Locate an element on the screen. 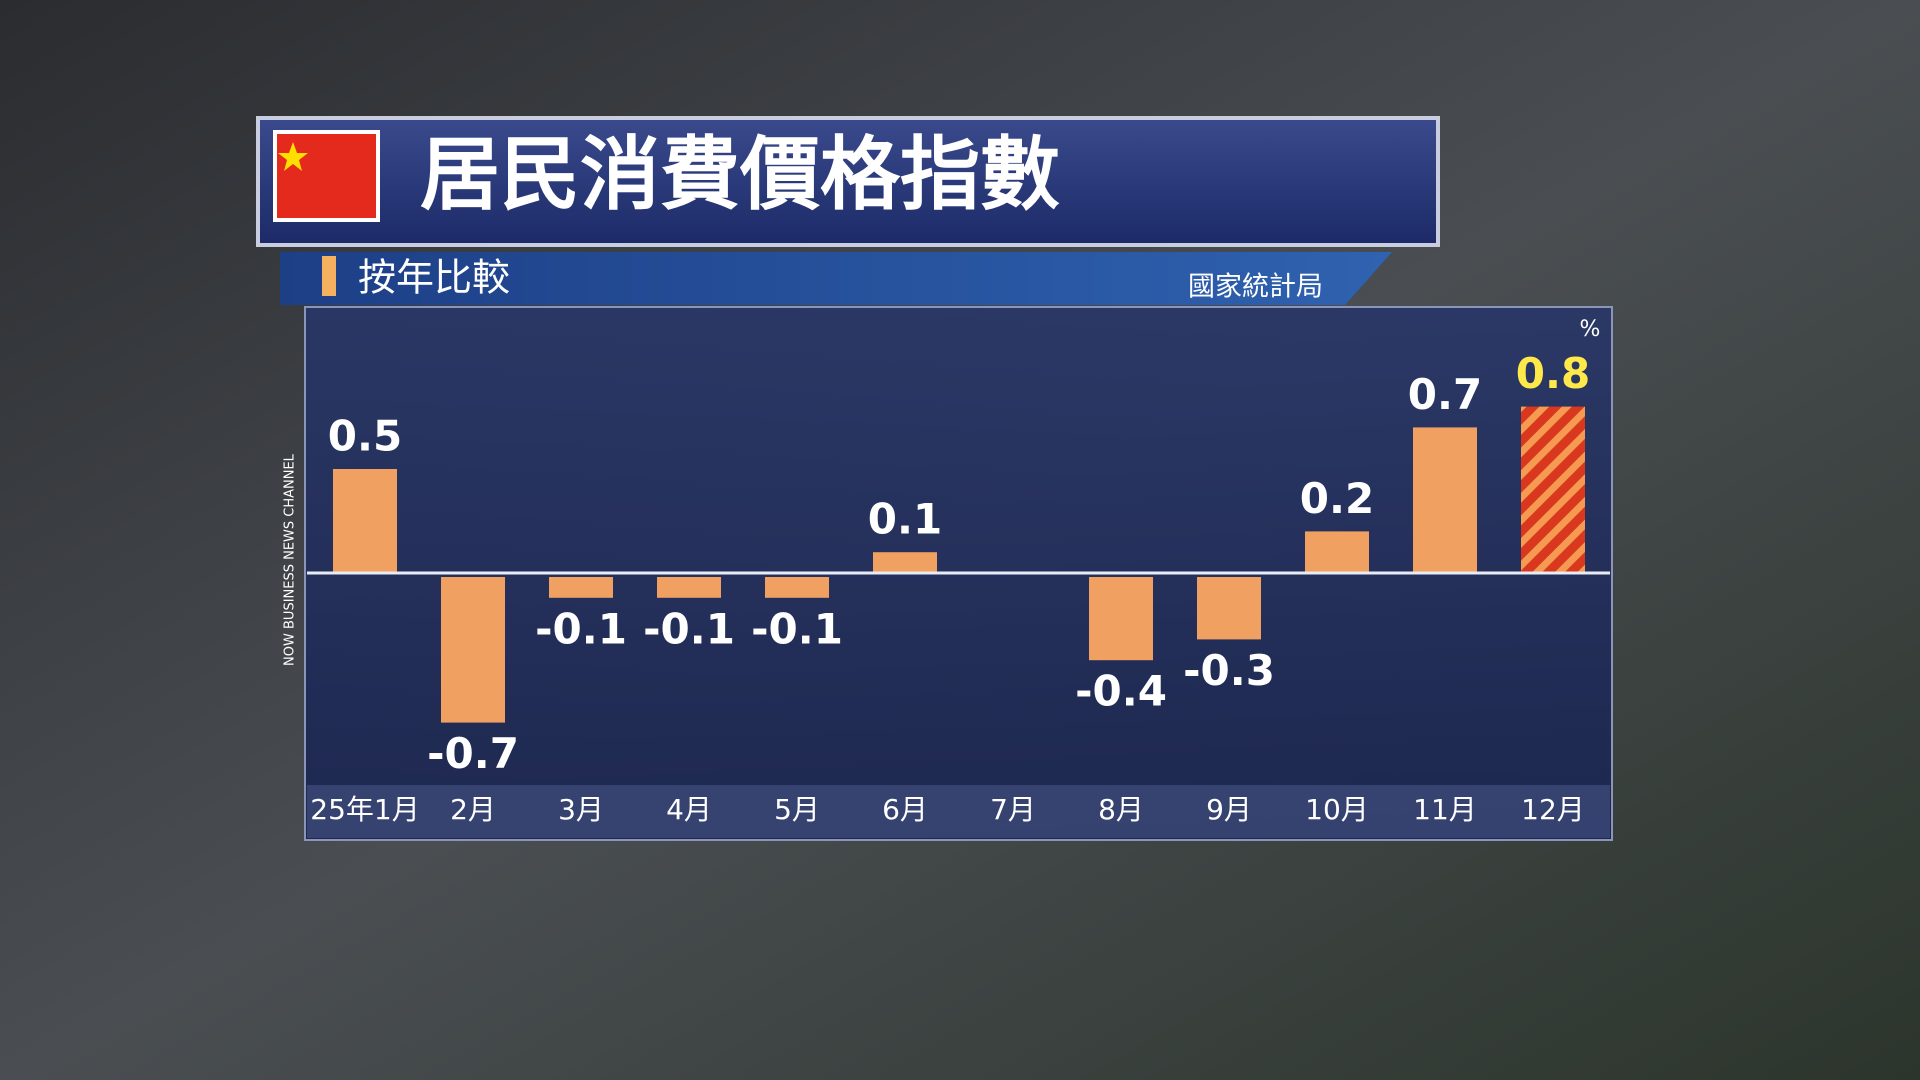 This screenshot has width=1920, height=1080. title-bar is located at coordinates (848, 181).